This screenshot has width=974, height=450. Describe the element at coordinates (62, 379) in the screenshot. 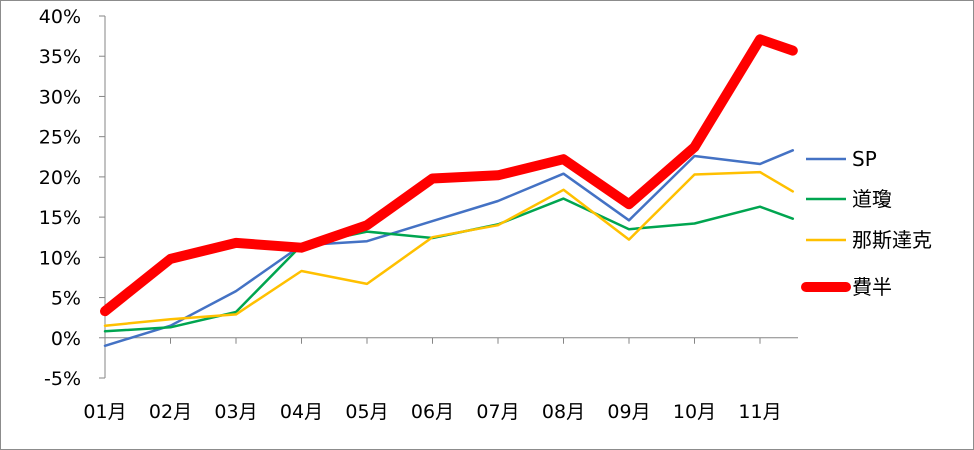

I see `y-tick-label: -5%` at that location.